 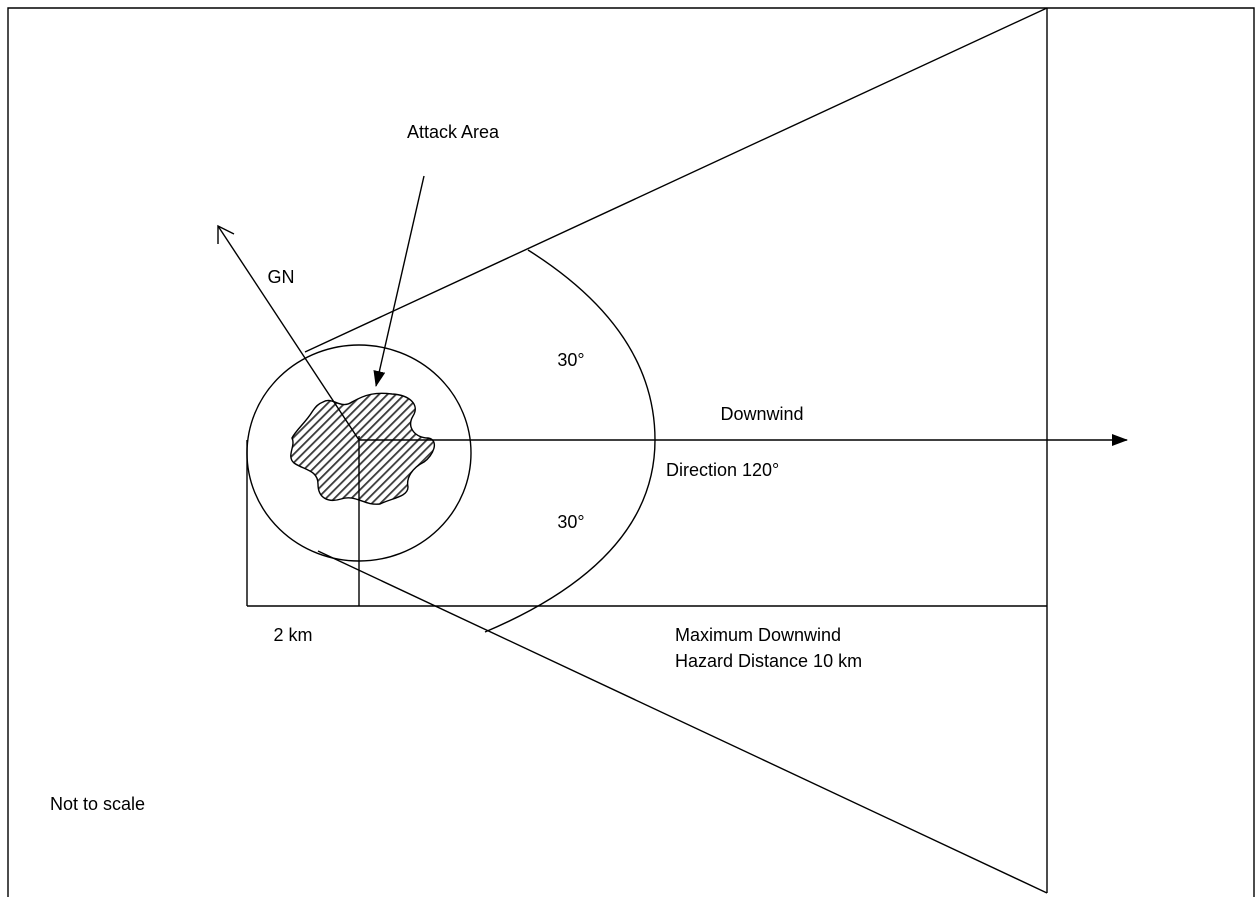 What do you see at coordinates (758, 635) in the screenshot?
I see `max-distance-label-line1: Maximum Downwind` at bounding box center [758, 635].